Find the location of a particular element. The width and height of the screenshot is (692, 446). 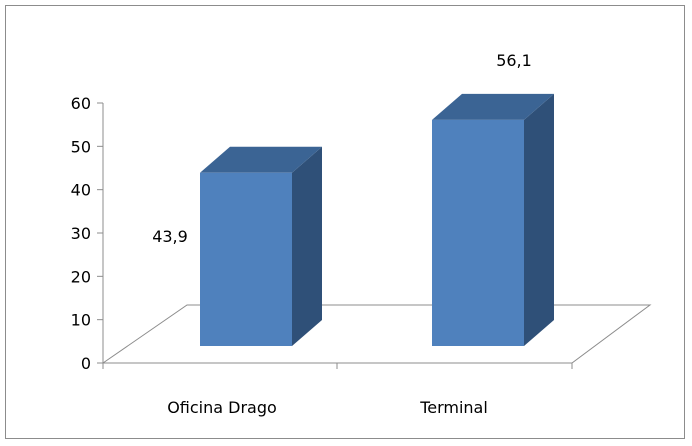

data-label: 56,1 is located at coordinates (514, 60).